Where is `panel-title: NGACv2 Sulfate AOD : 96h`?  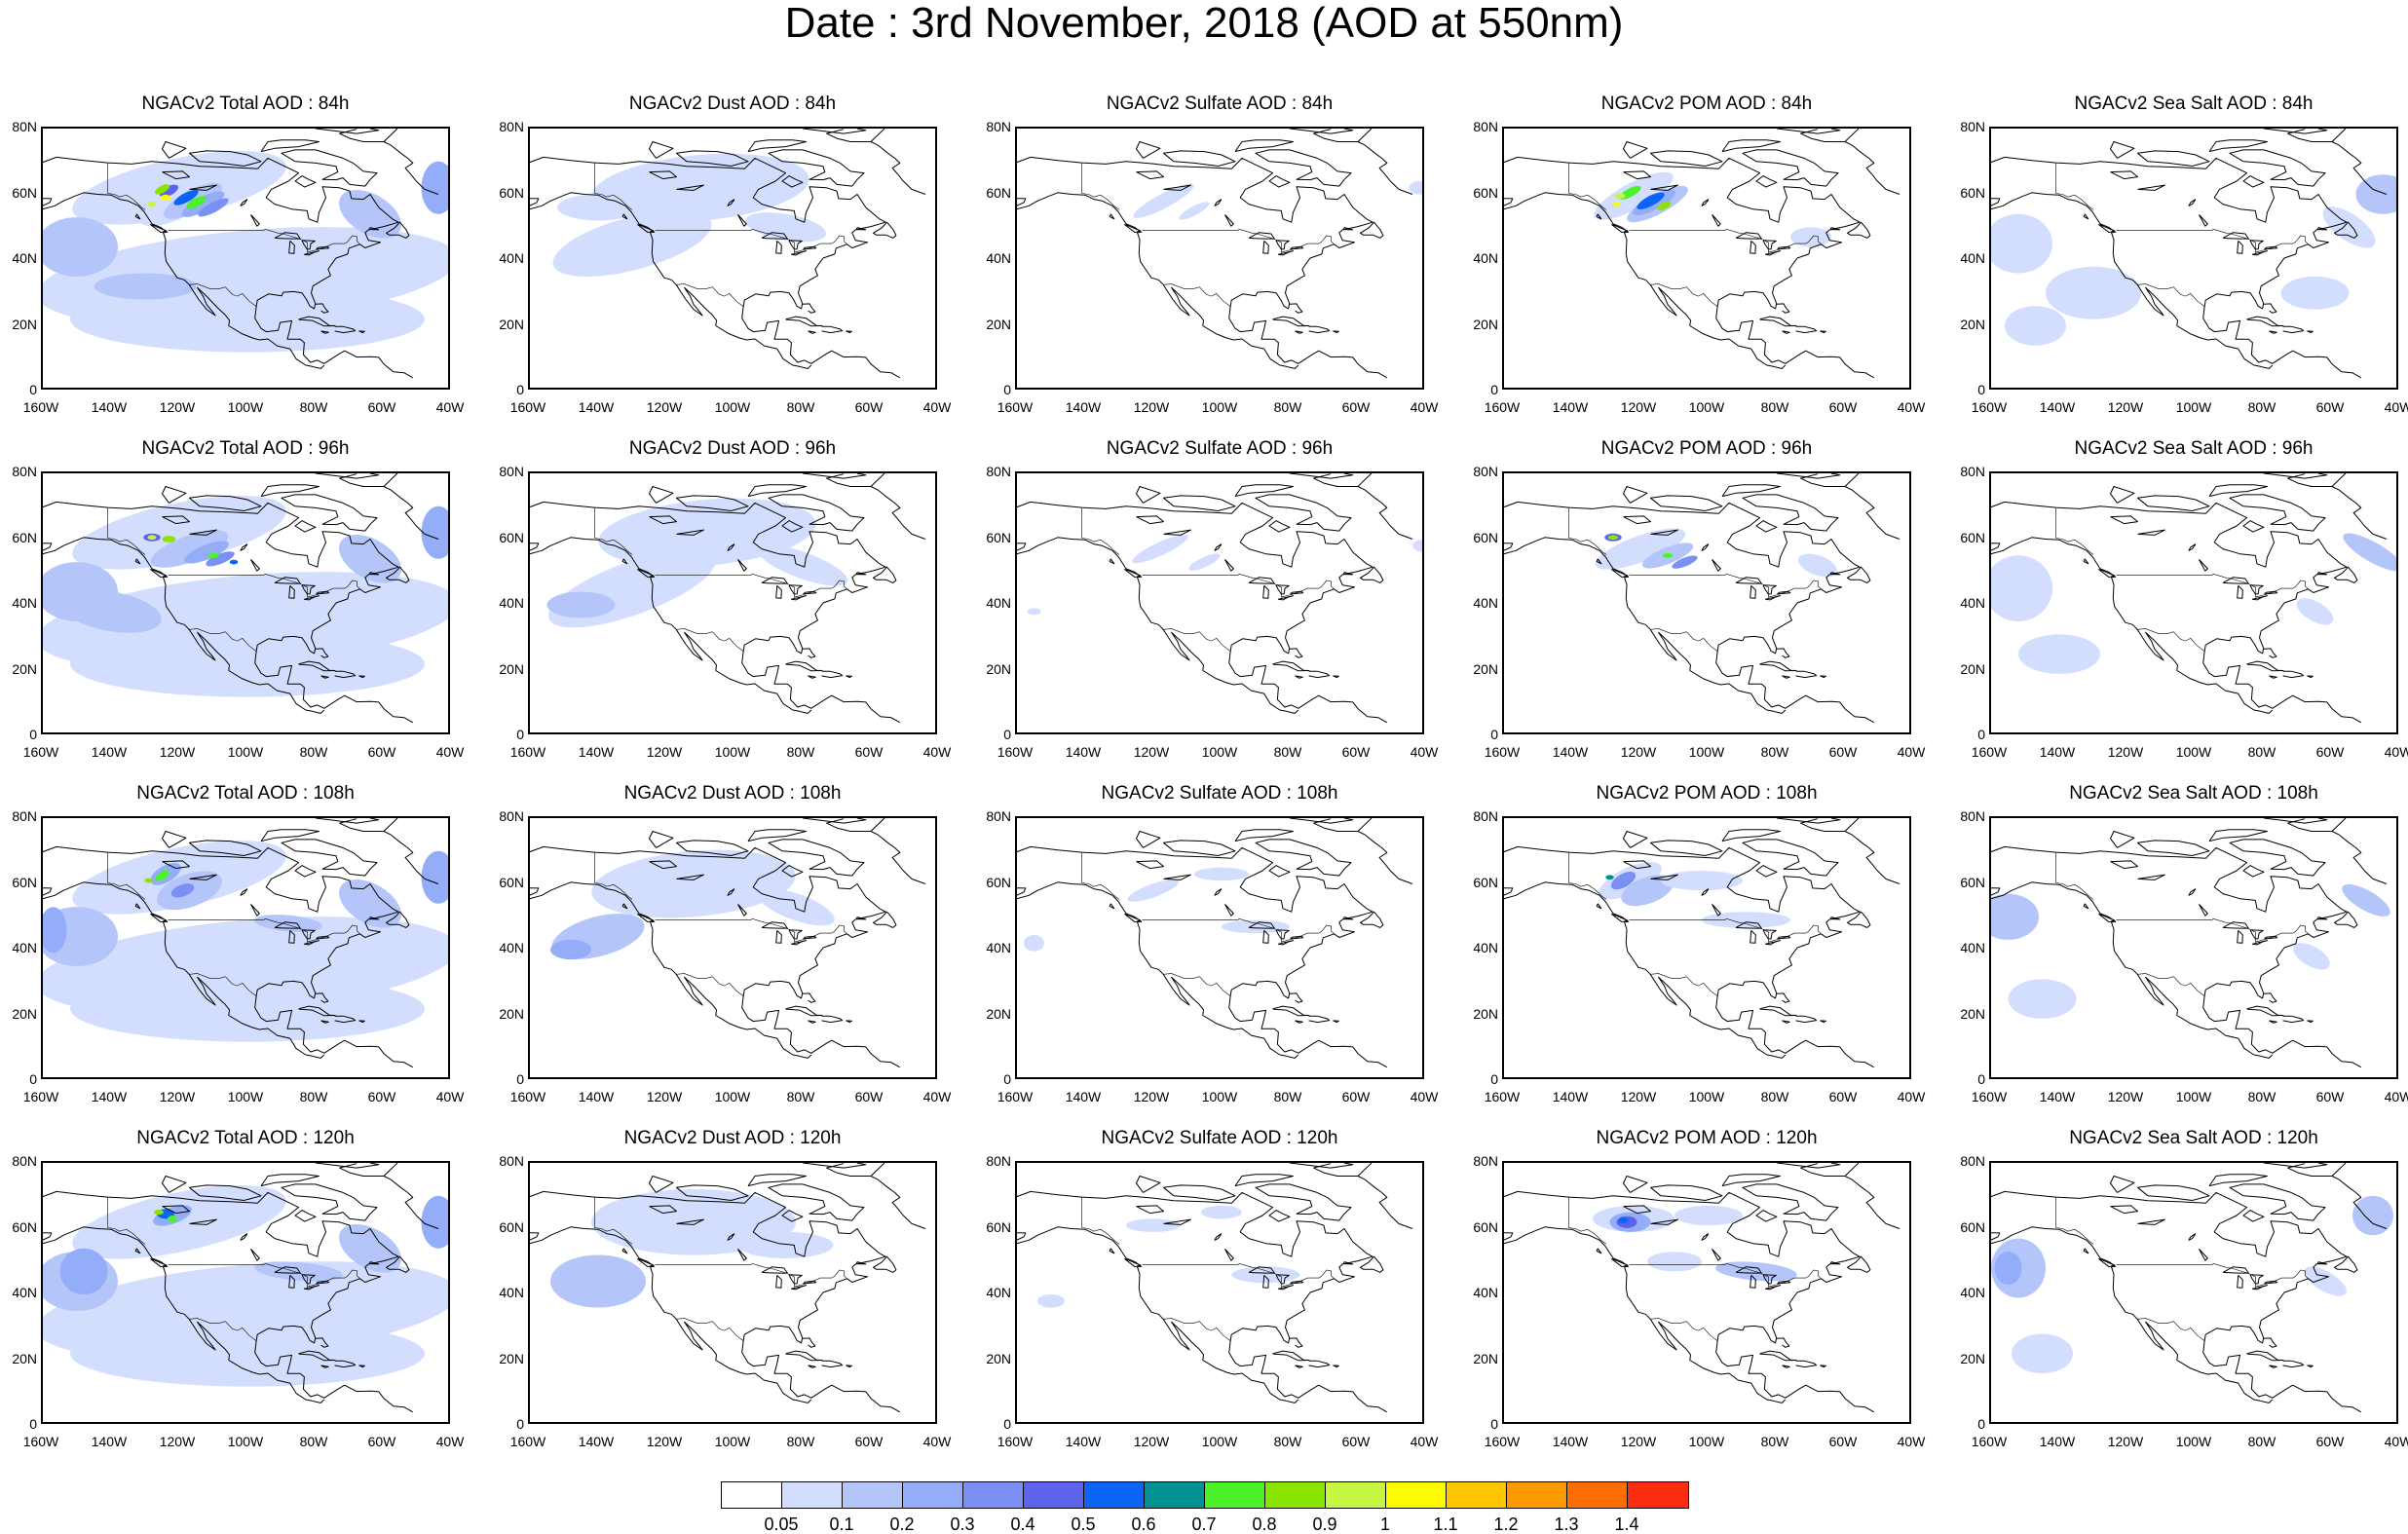
panel-title: NGACv2 Sulfate AOD : 96h is located at coordinates (1220, 448).